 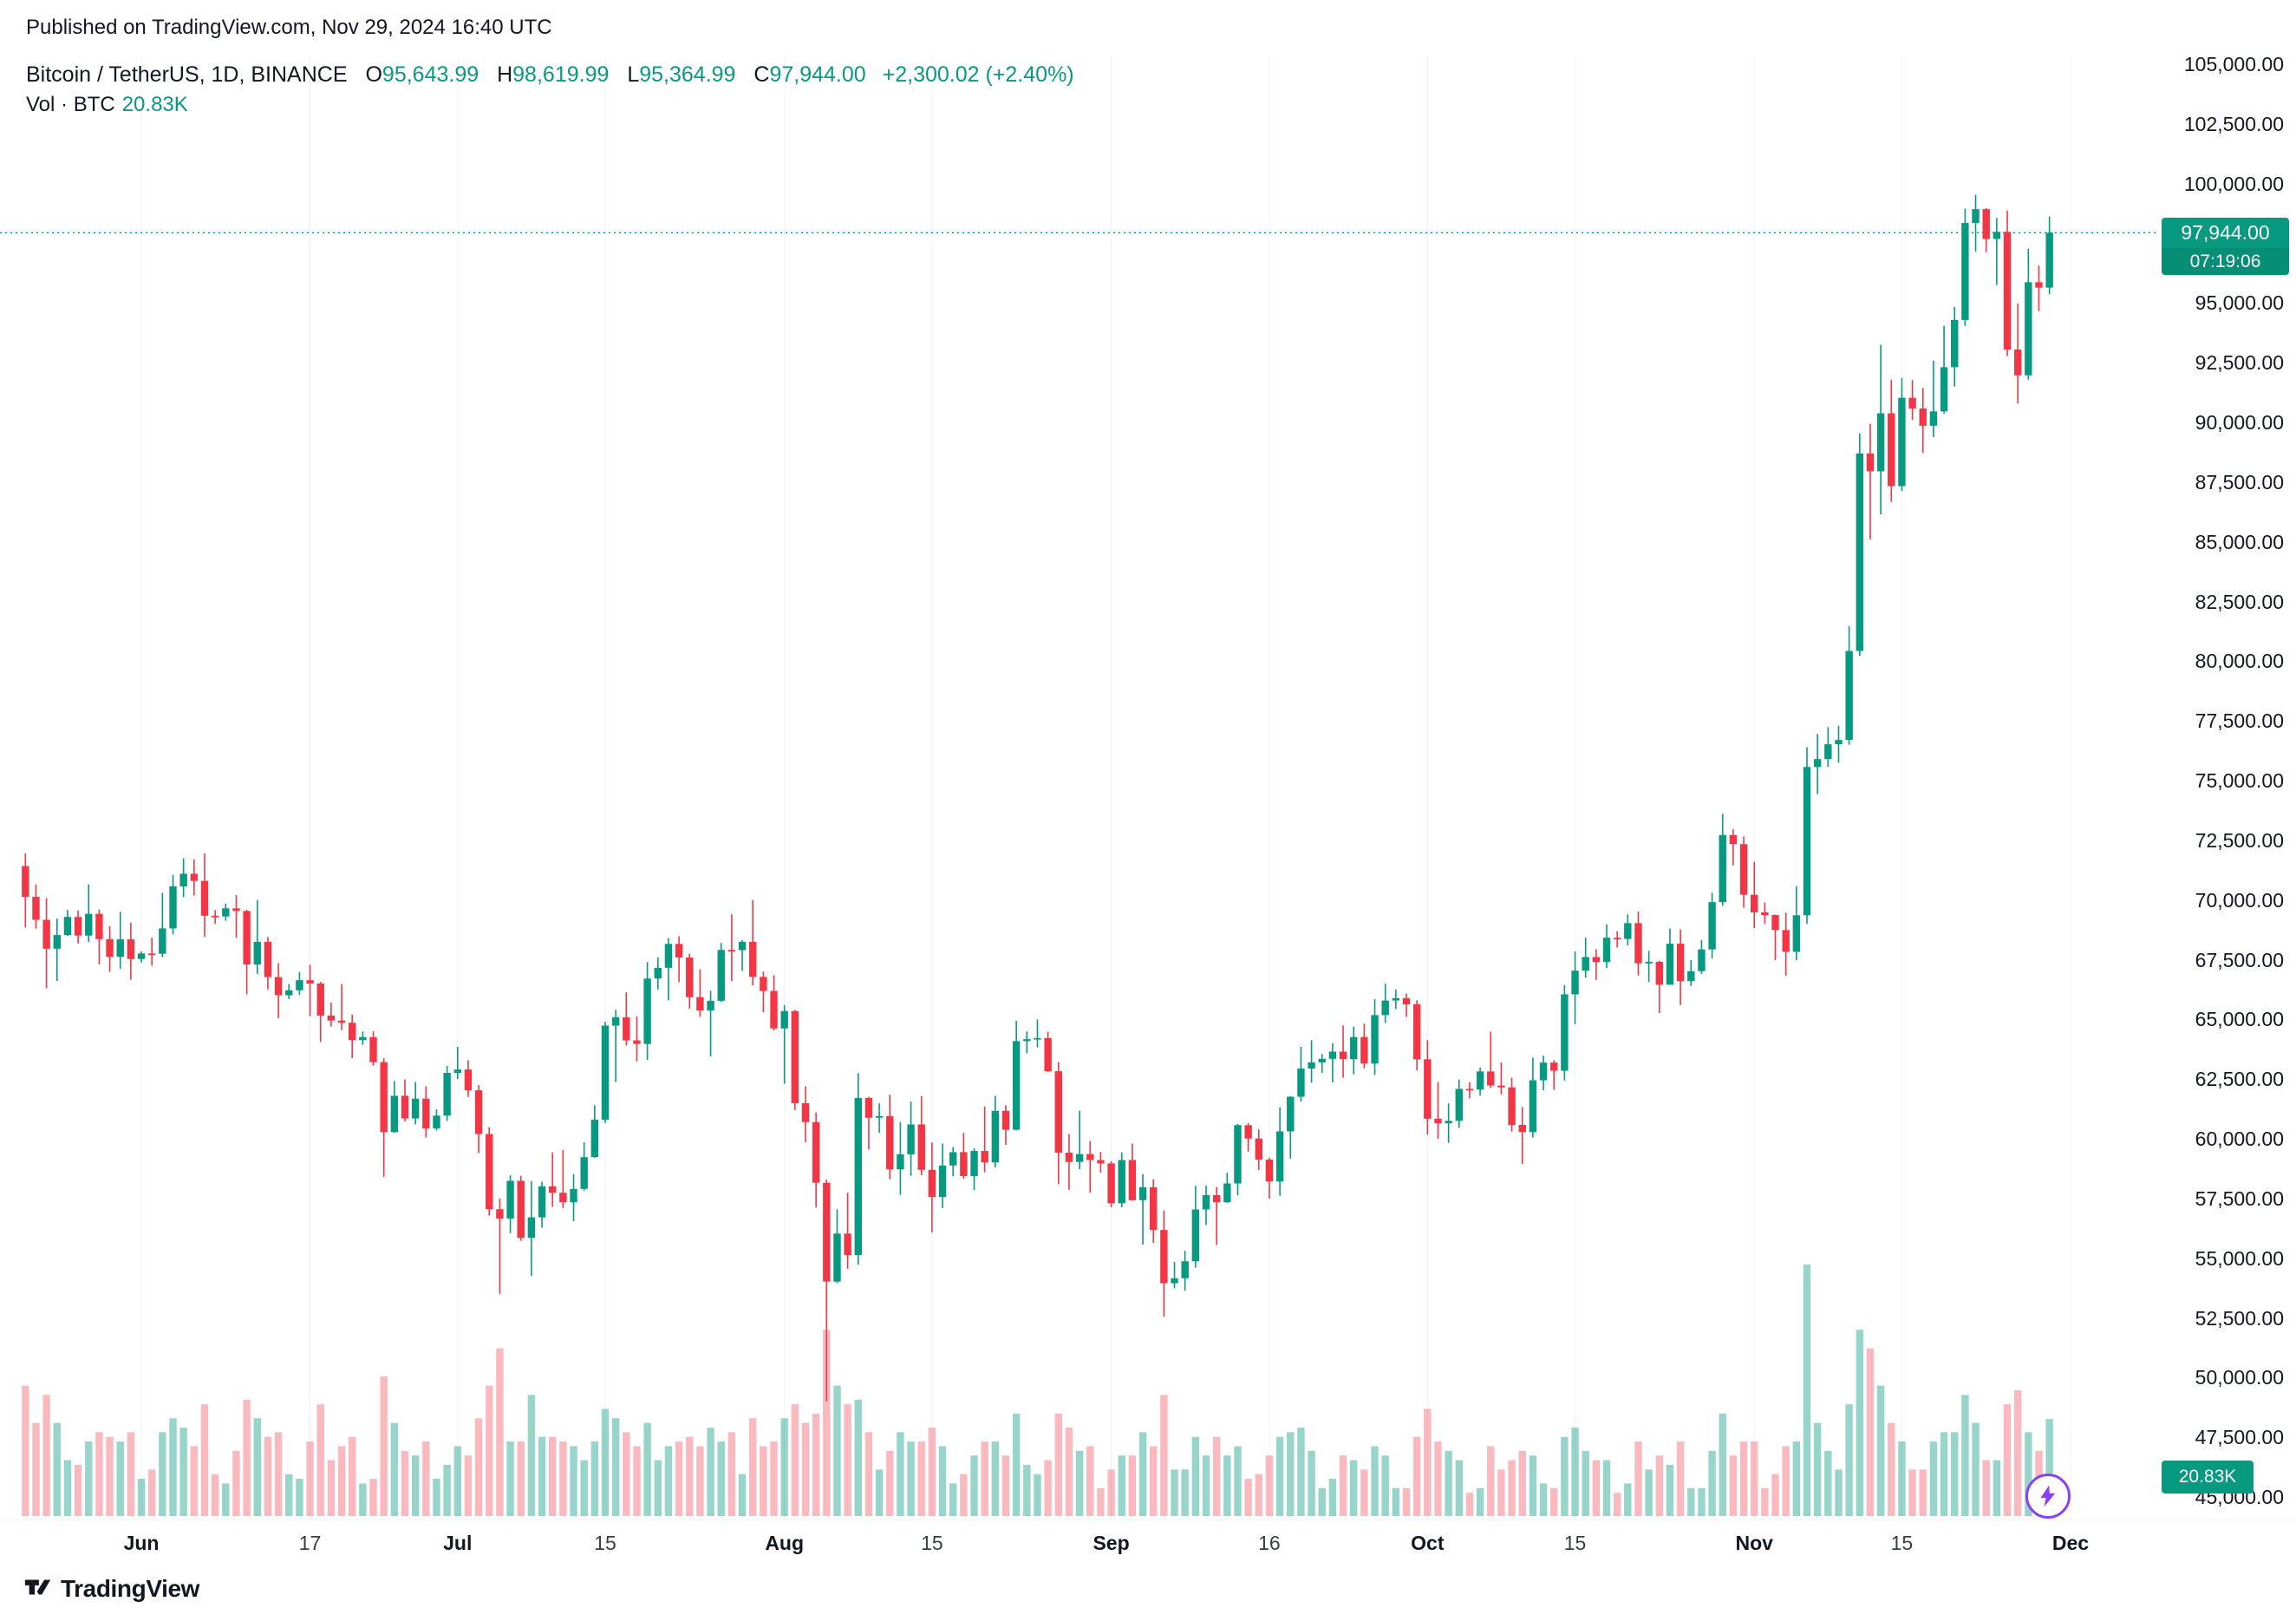 What do you see at coordinates (2233, 64) in the screenshot?
I see `price-axis-label: 105,000.00` at bounding box center [2233, 64].